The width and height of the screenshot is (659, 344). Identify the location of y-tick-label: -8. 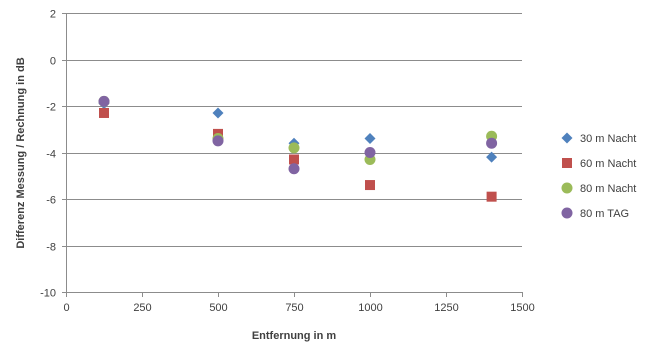
(51, 248).